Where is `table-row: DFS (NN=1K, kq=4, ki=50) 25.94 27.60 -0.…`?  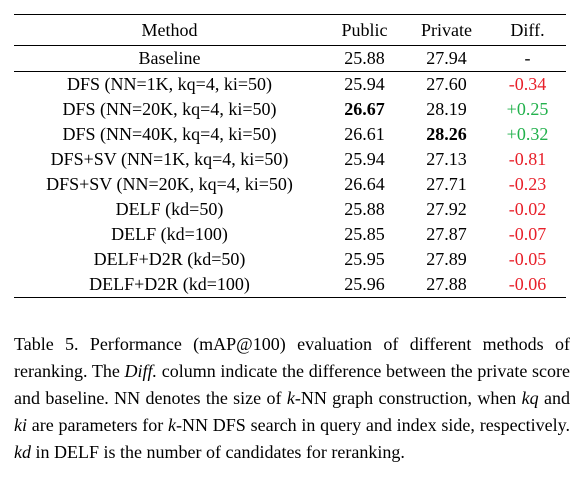 table-row: DFS (NN=1K, kq=4, ki=50) 25.94 27.60 -0.… is located at coordinates (290, 85).